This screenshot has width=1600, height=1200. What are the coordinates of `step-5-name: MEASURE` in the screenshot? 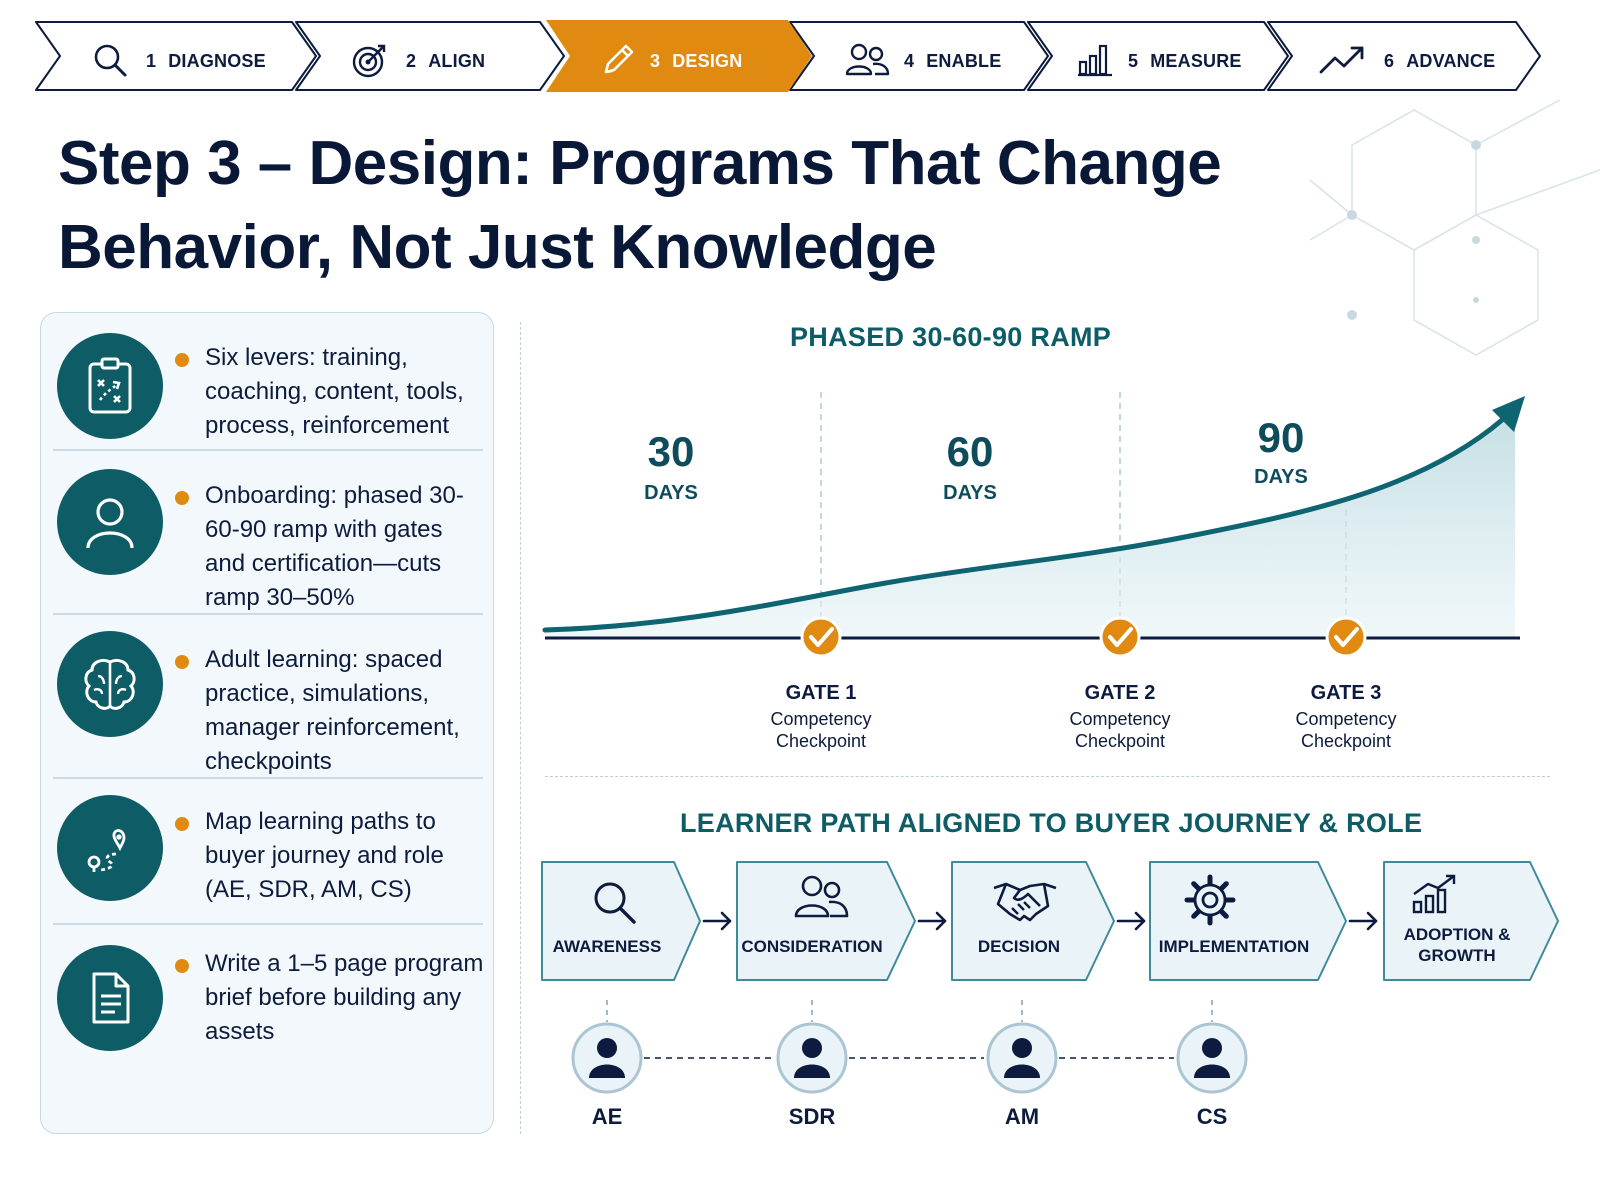 It's located at (1196, 61).